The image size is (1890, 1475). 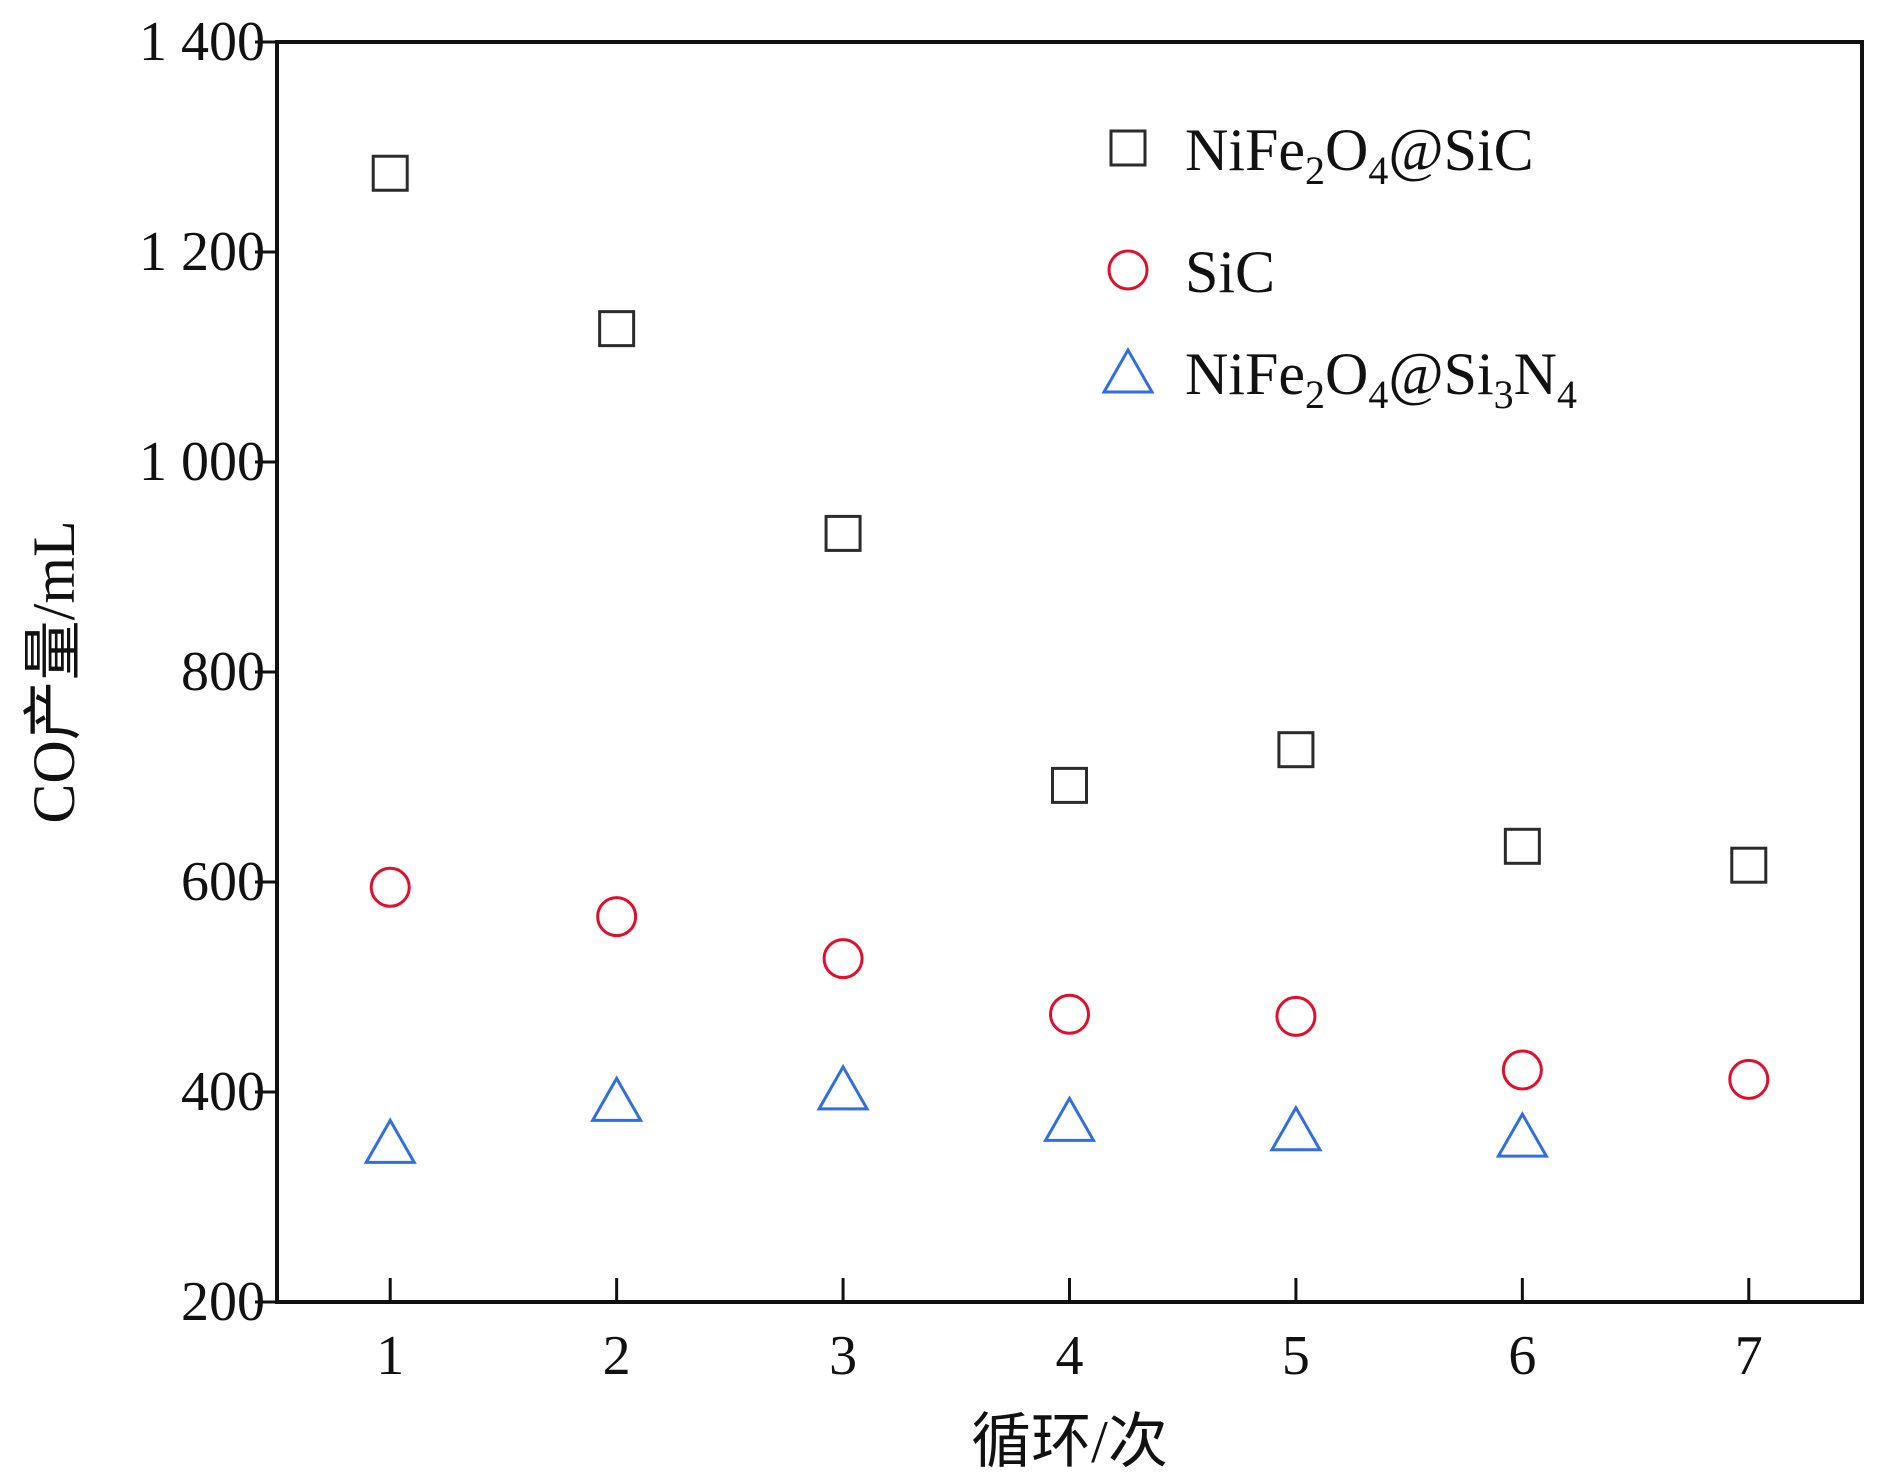 What do you see at coordinates (1339, 267) in the screenshot?
I see `legend: NiFe2O4@SiC SiC NiFe2O4@Si3N4` at bounding box center [1339, 267].